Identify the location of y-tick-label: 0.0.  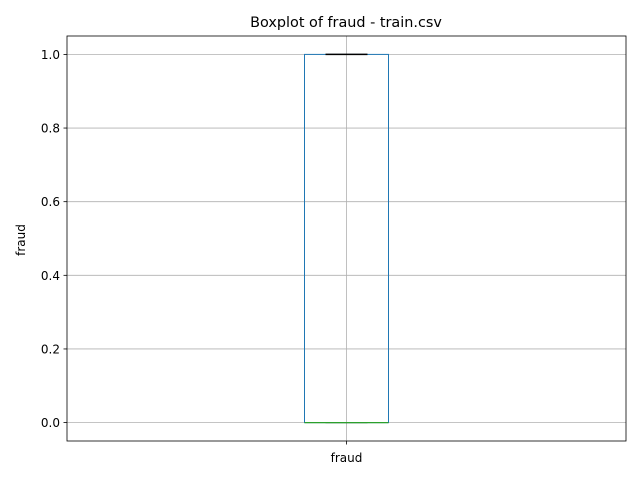
(50, 423).